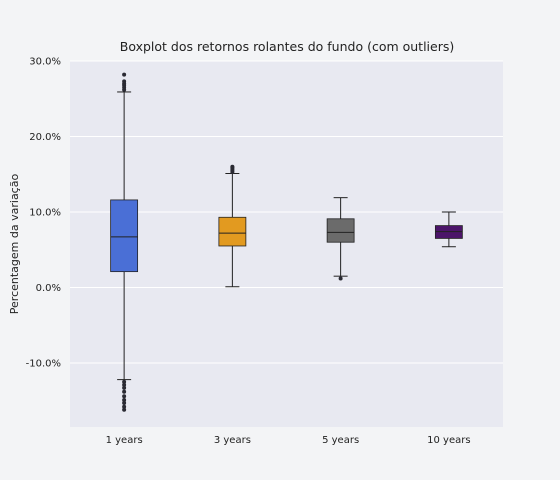  Describe the element at coordinates (14, 244) in the screenshot. I see `y-axis-label: Percentagem da variação` at that location.